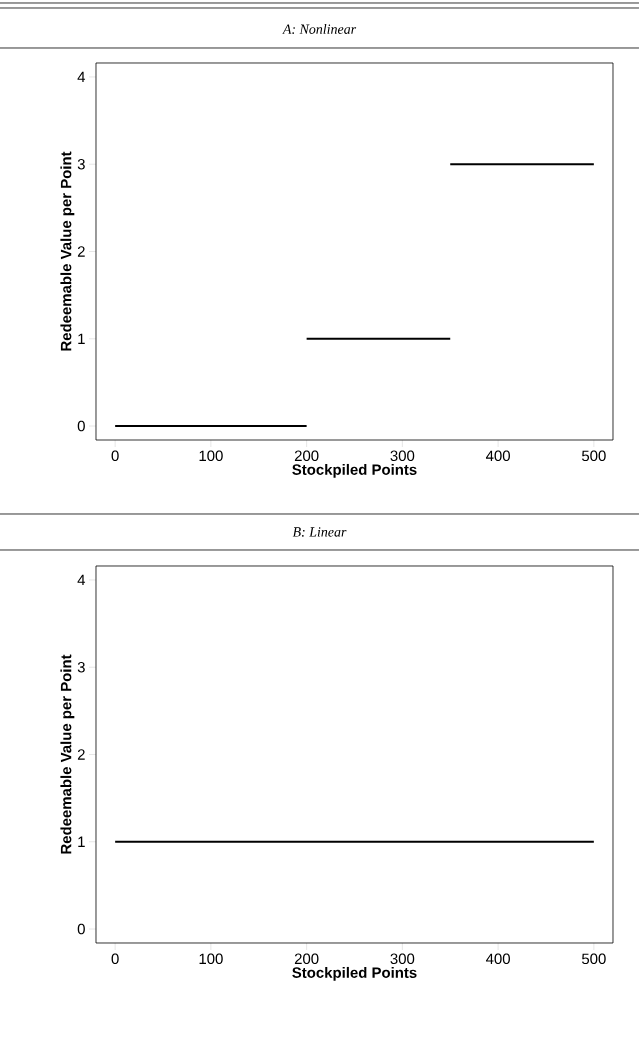 The height and width of the screenshot is (1047, 639). I want to click on chart-title: B: Linear, so click(319, 532).